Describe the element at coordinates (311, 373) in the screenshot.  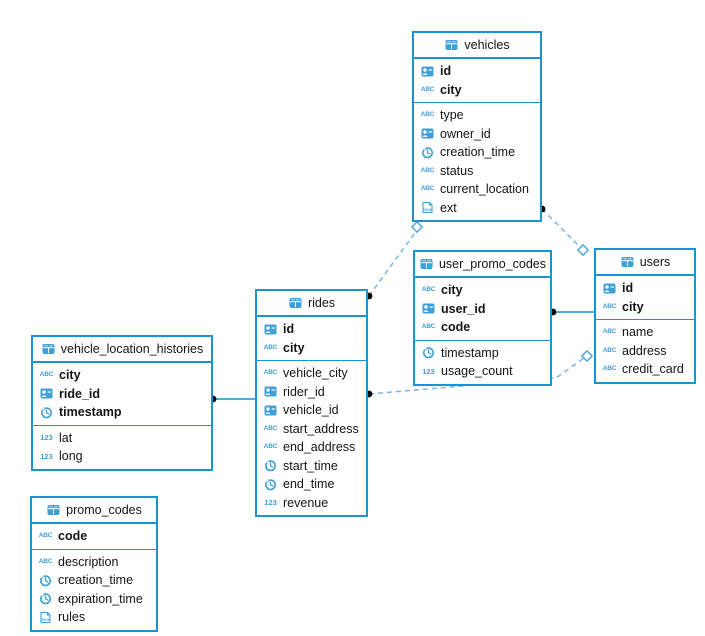
I see `field-vehicle_city: ABC vehicle_city` at that location.